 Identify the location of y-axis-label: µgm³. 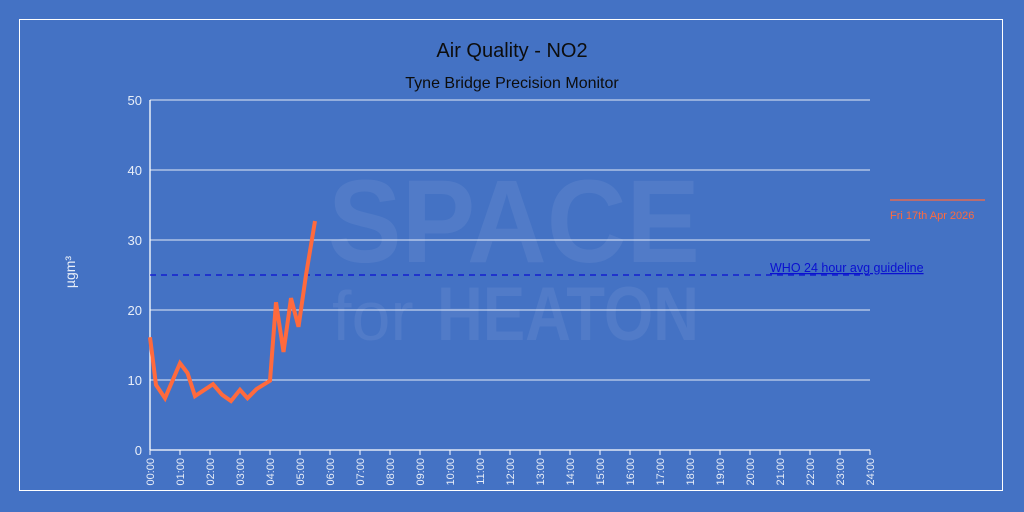
(70, 272).